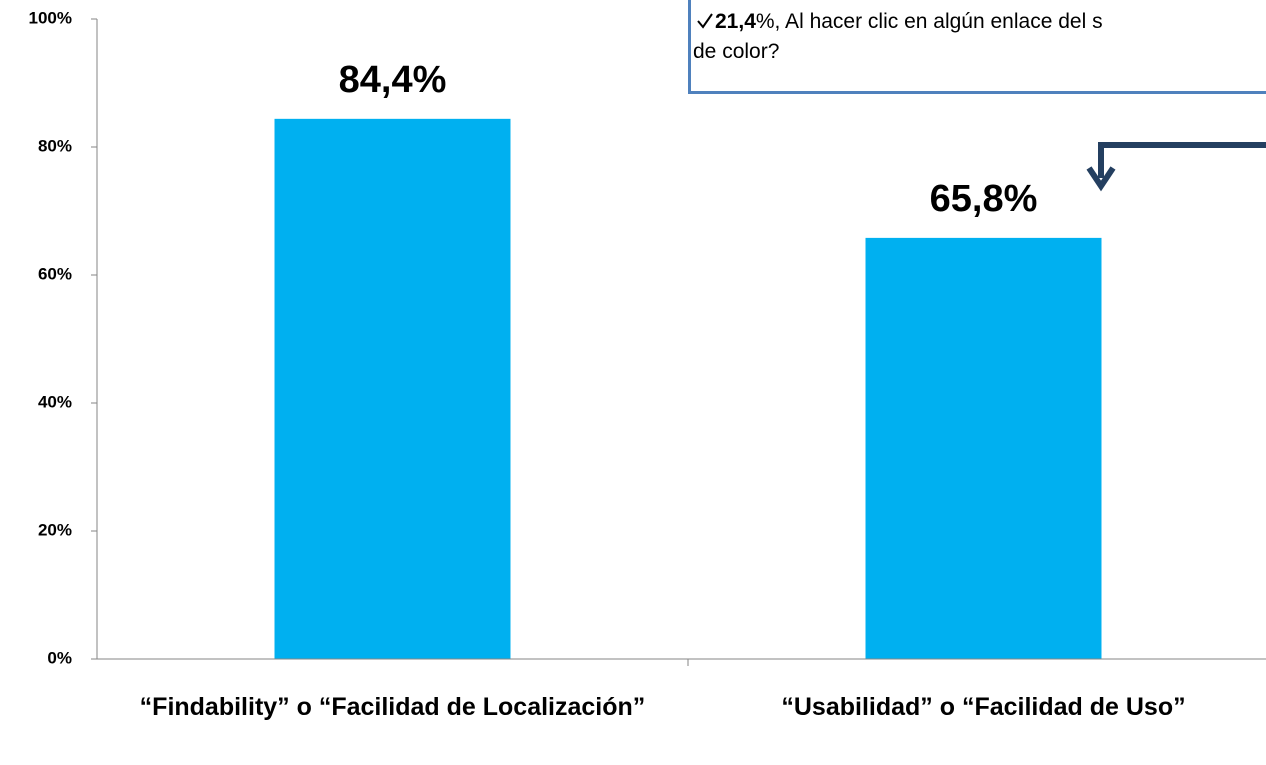  I want to click on y-tick-label: 0%, so click(59, 657).